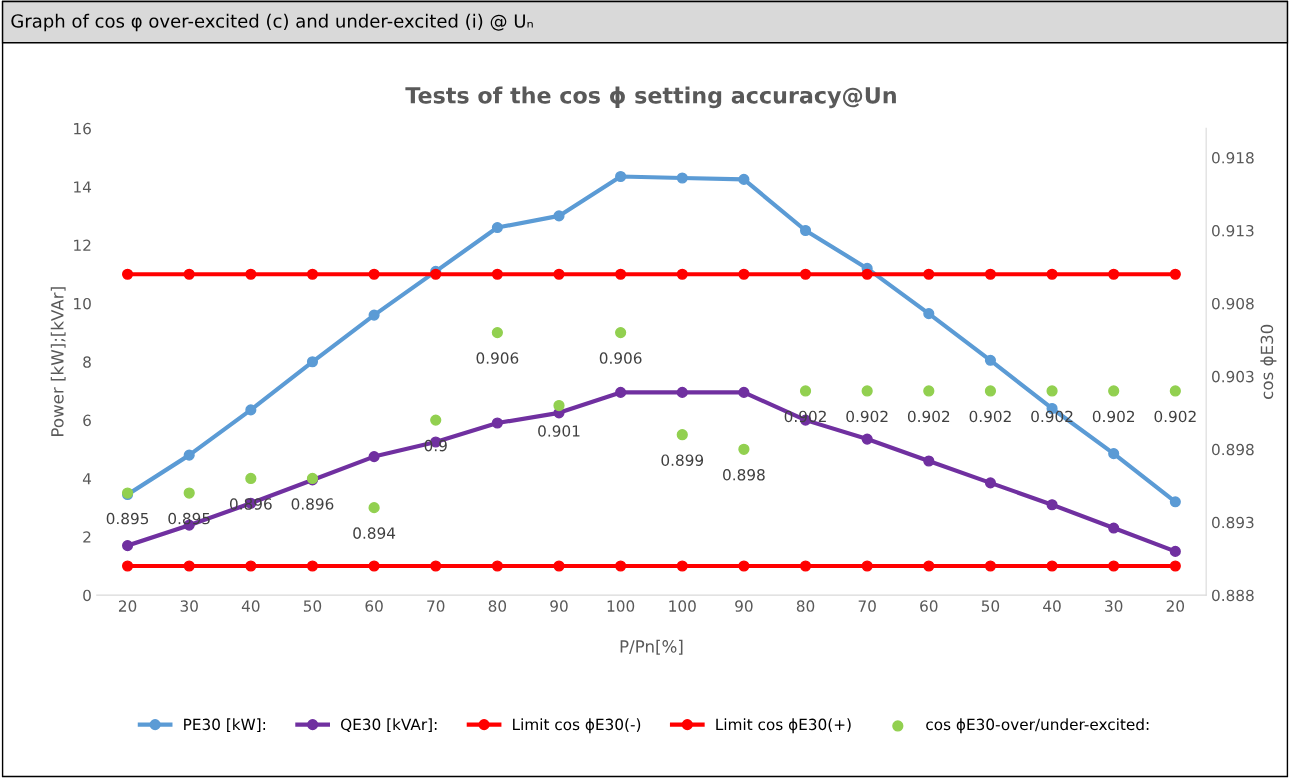  I want to click on y-tick-label: 8, so click(87, 362).